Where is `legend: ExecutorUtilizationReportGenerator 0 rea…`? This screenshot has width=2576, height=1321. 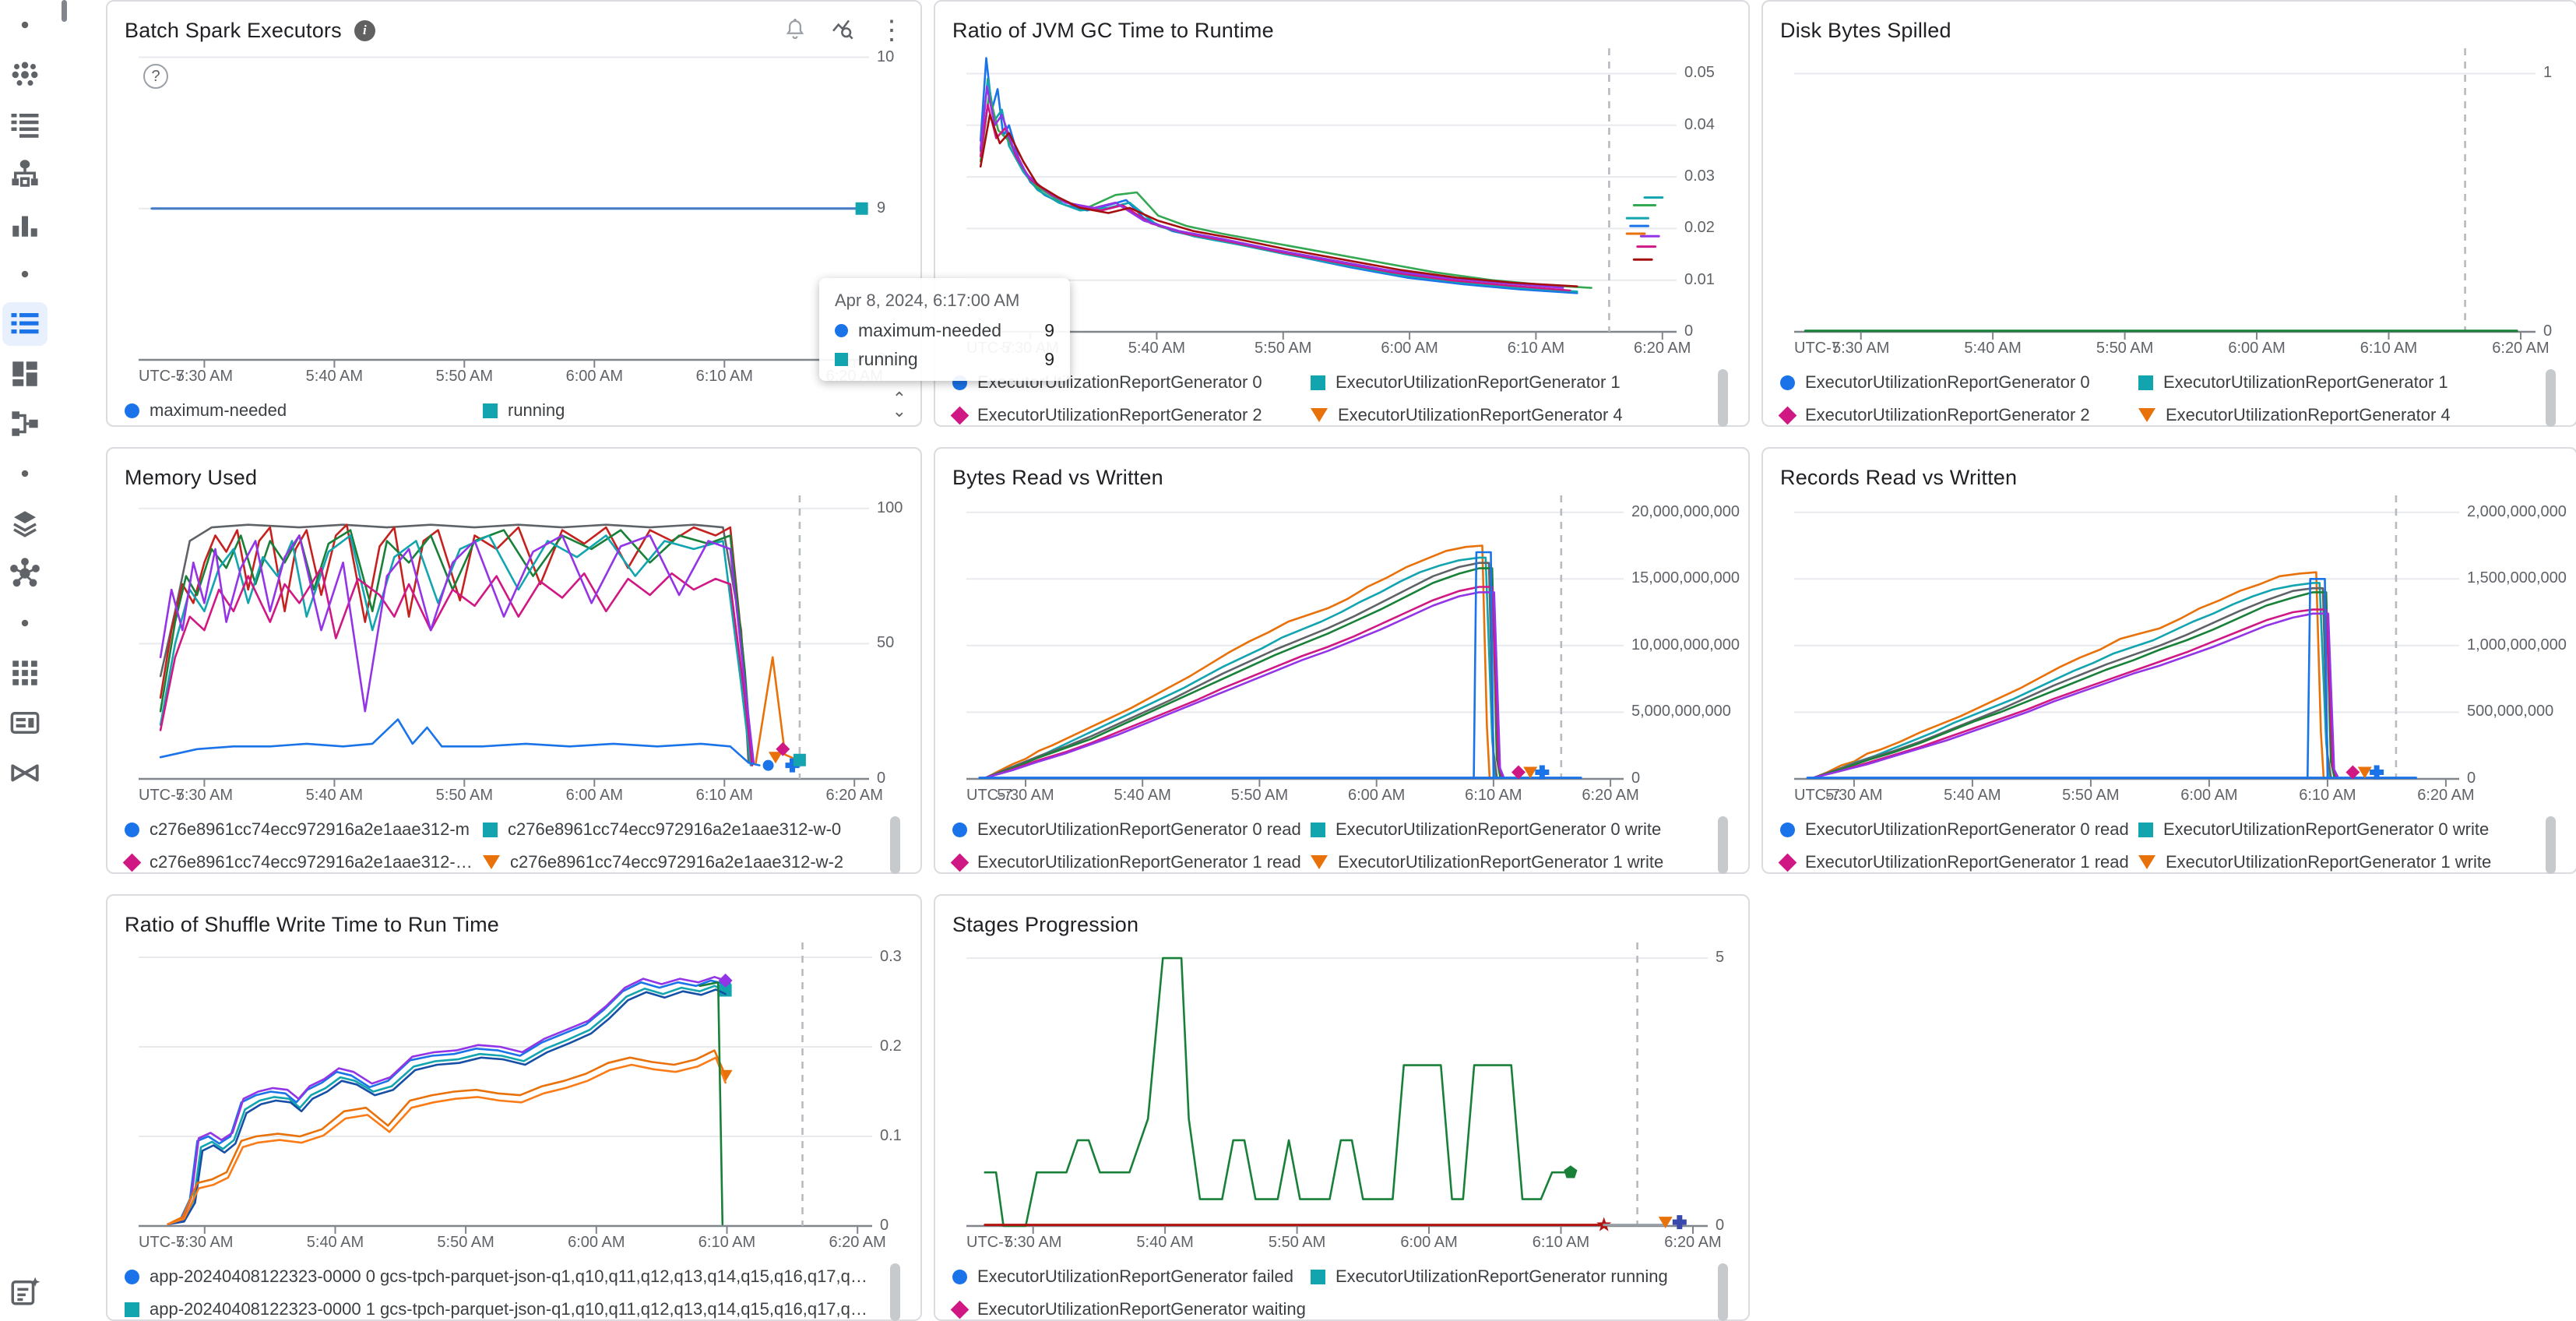 legend: ExecutorUtilizationReportGenerator 0 rea… is located at coordinates (1341, 843).